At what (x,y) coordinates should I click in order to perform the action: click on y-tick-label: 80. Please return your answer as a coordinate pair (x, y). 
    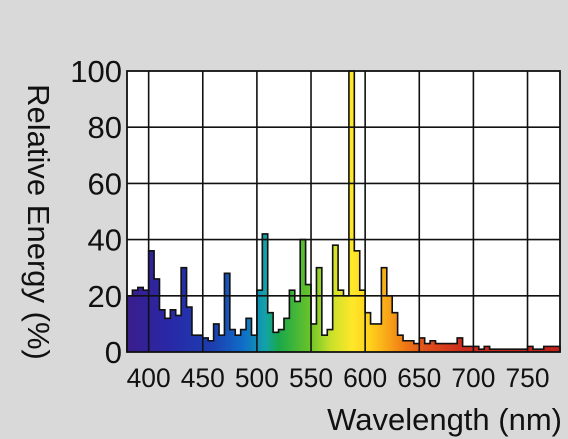
    Looking at the image, I should click on (105, 127).